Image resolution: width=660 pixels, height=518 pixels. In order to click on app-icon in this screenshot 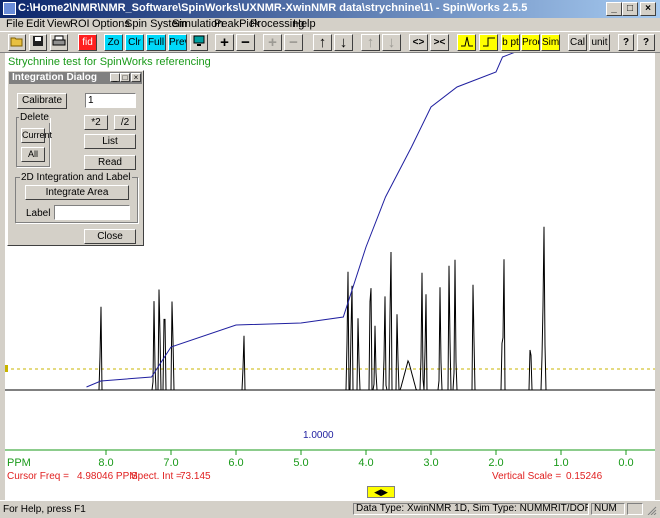, I will do `click(9, 8)`.